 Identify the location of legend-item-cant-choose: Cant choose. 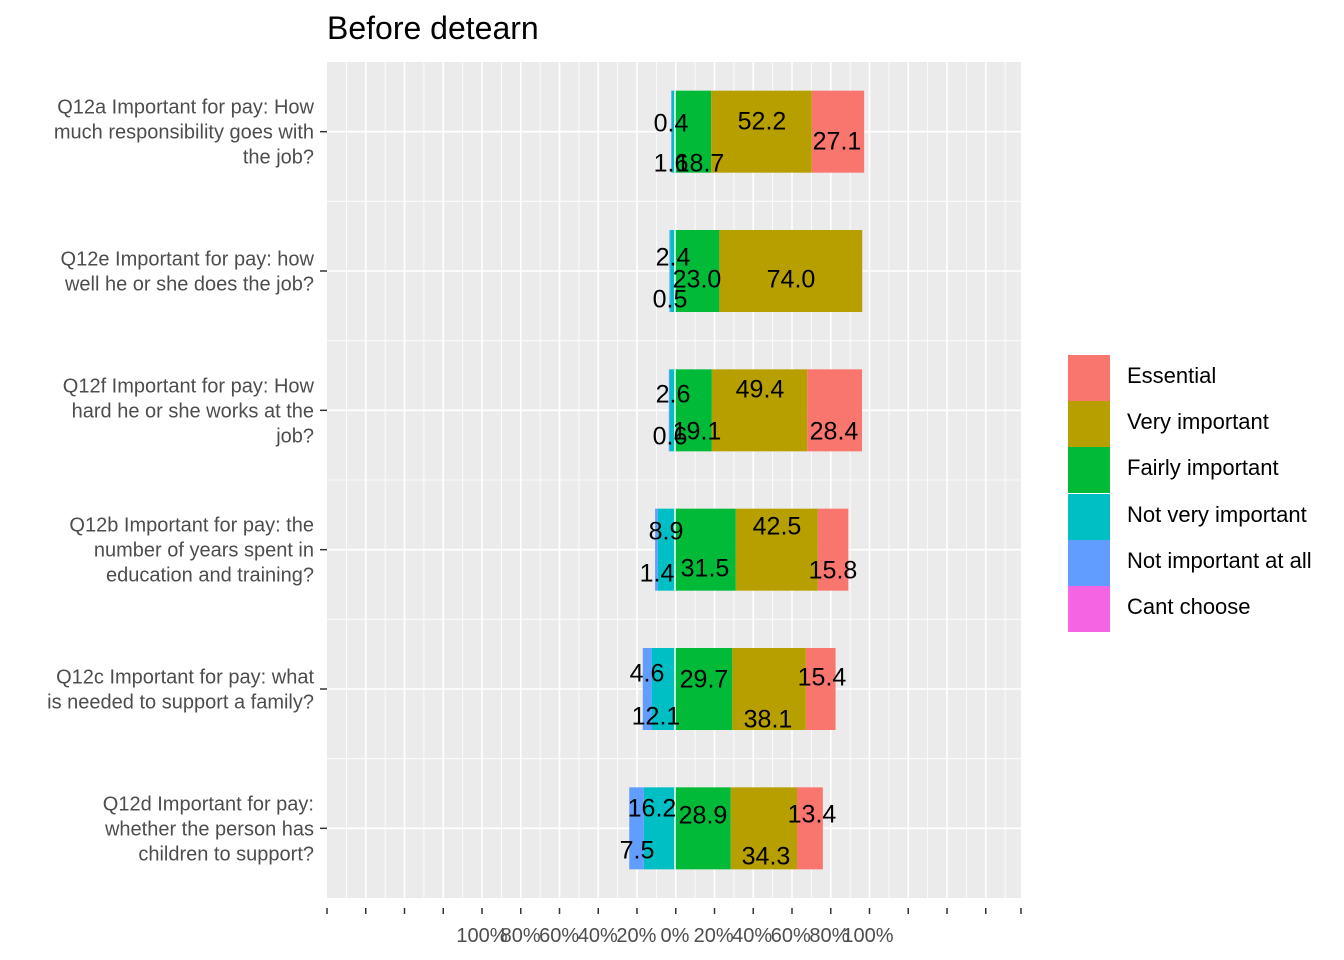
(1206, 609).